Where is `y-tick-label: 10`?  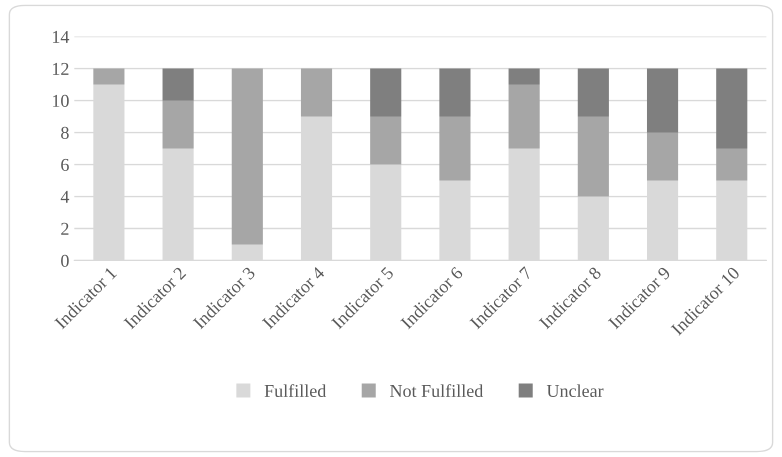 y-tick-label: 10 is located at coordinates (60, 100).